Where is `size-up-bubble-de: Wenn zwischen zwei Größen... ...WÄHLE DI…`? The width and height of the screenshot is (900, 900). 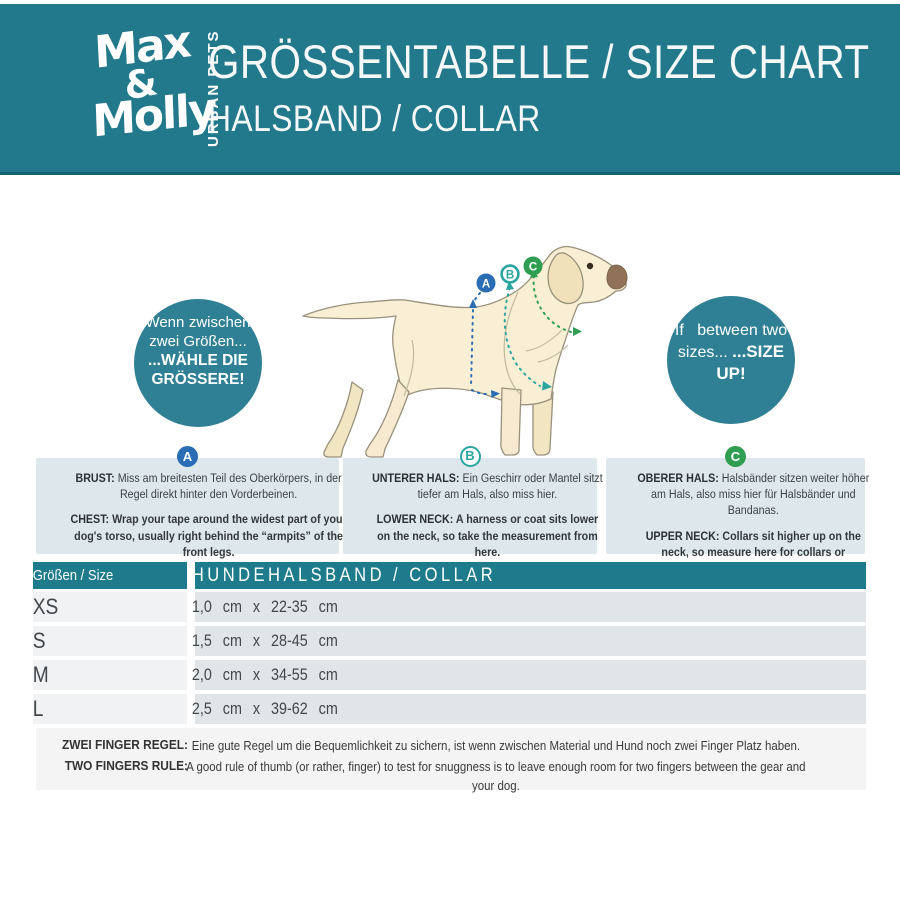 size-up-bubble-de: Wenn zwischen zwei Größen... ...WÄHLE DI… is located at coordinates (198, 363).